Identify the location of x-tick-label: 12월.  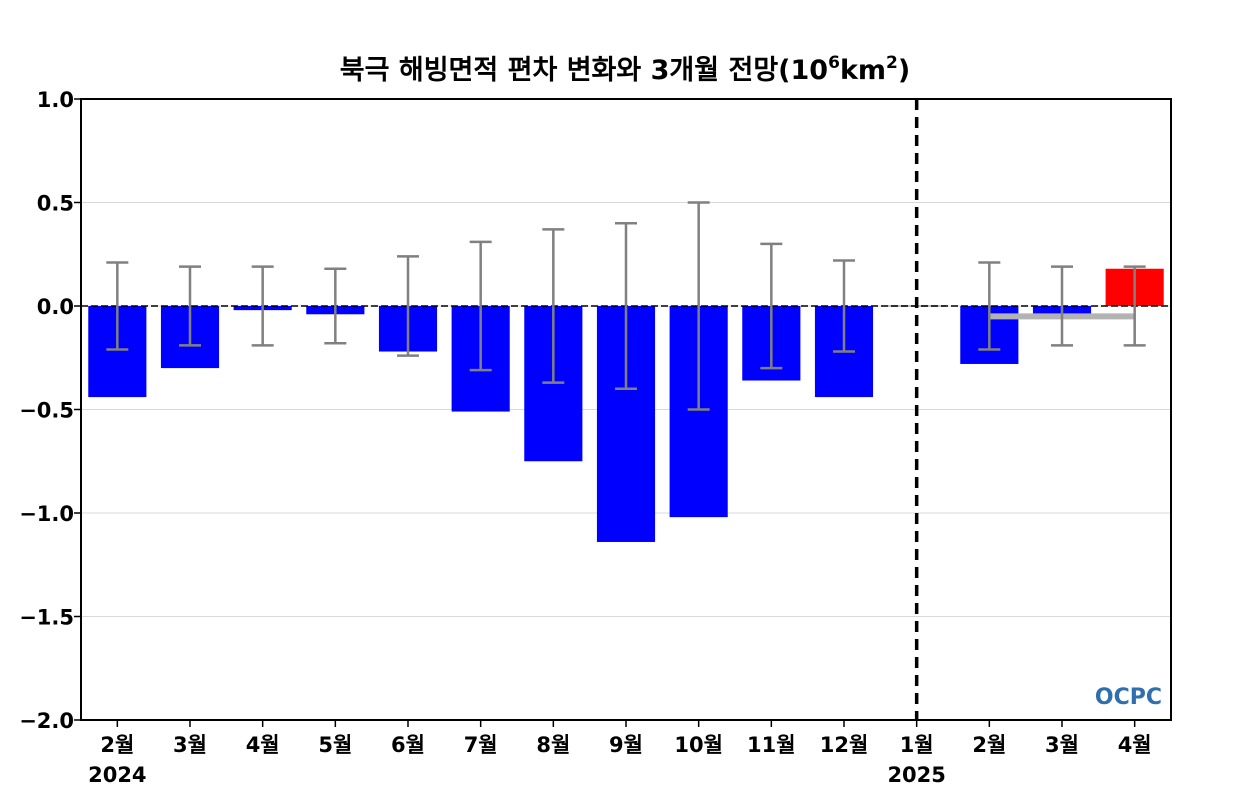
(844, 745).